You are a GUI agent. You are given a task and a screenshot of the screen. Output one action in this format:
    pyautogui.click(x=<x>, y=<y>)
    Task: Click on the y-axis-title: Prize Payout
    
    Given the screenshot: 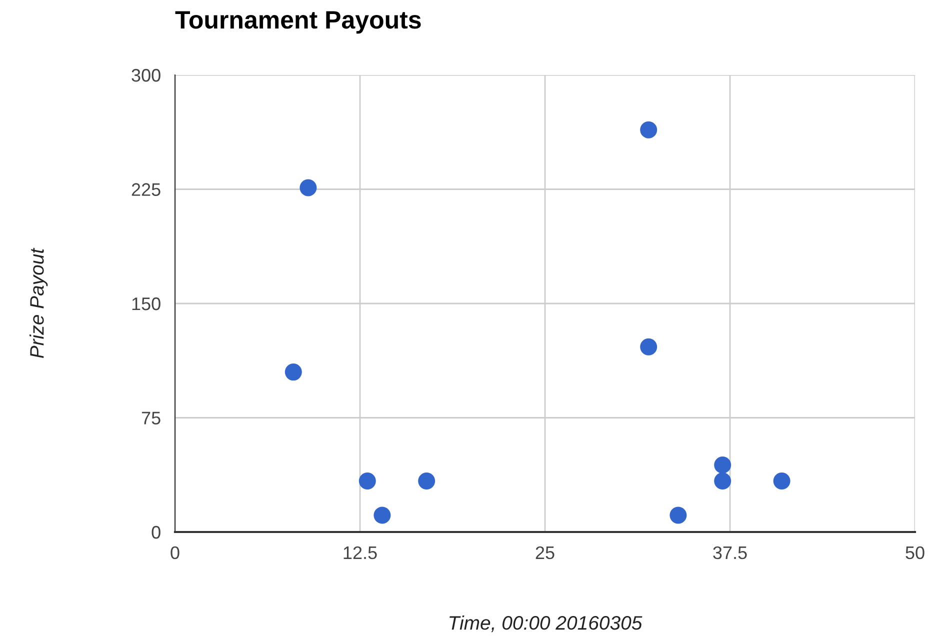 What is the action you would take?
    pyautogui.click(x=39, y=303)
    